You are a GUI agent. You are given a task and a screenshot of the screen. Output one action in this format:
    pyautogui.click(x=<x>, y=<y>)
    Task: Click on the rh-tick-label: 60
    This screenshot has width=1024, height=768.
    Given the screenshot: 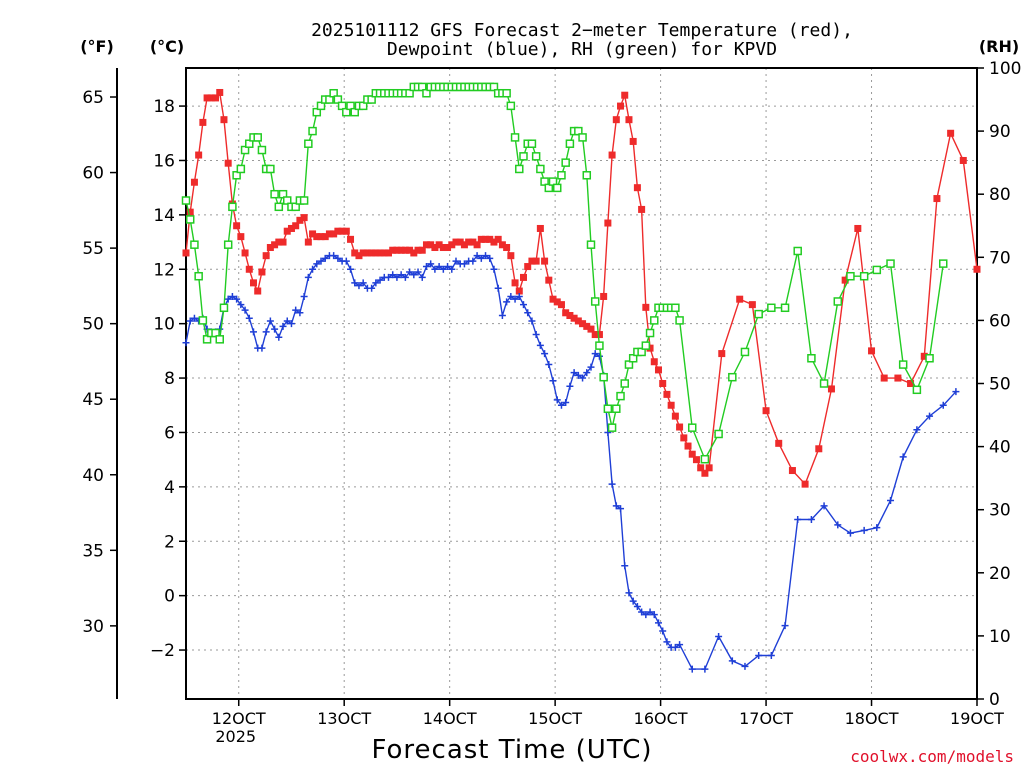 What is the action you would take?
    pyautogui.click(x=1000, y=321)
    